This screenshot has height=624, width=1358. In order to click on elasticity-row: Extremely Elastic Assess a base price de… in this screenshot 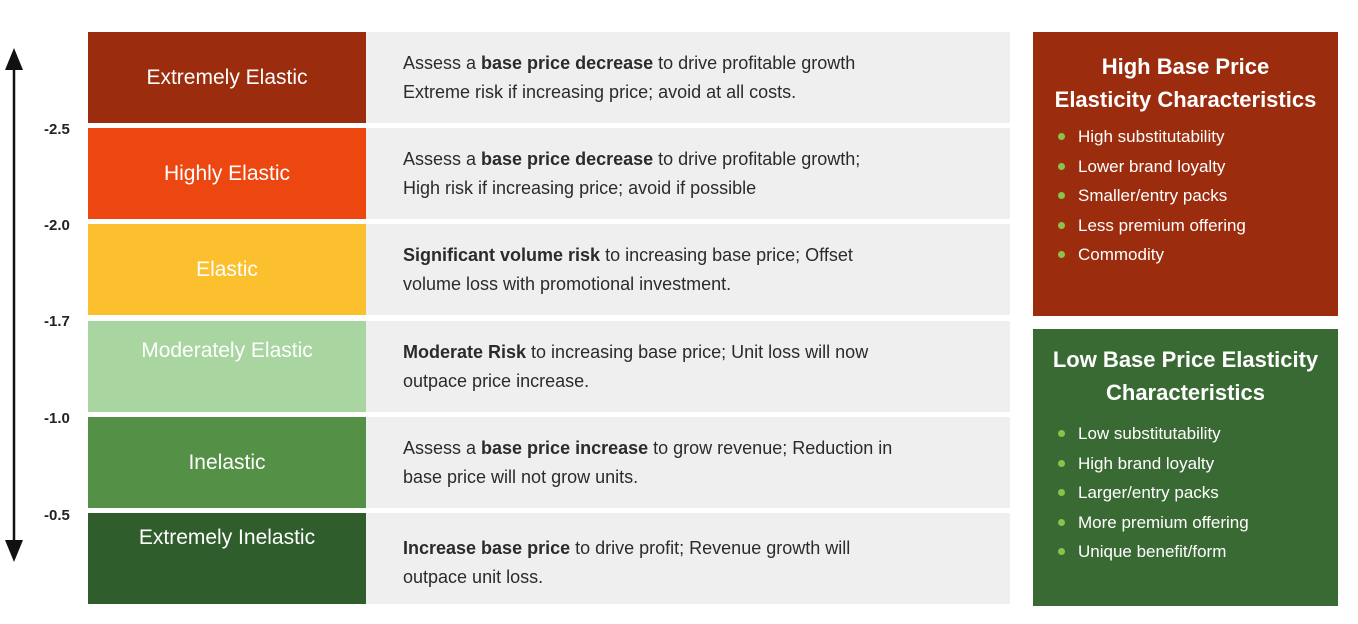, I will do `click(549, 77)`.